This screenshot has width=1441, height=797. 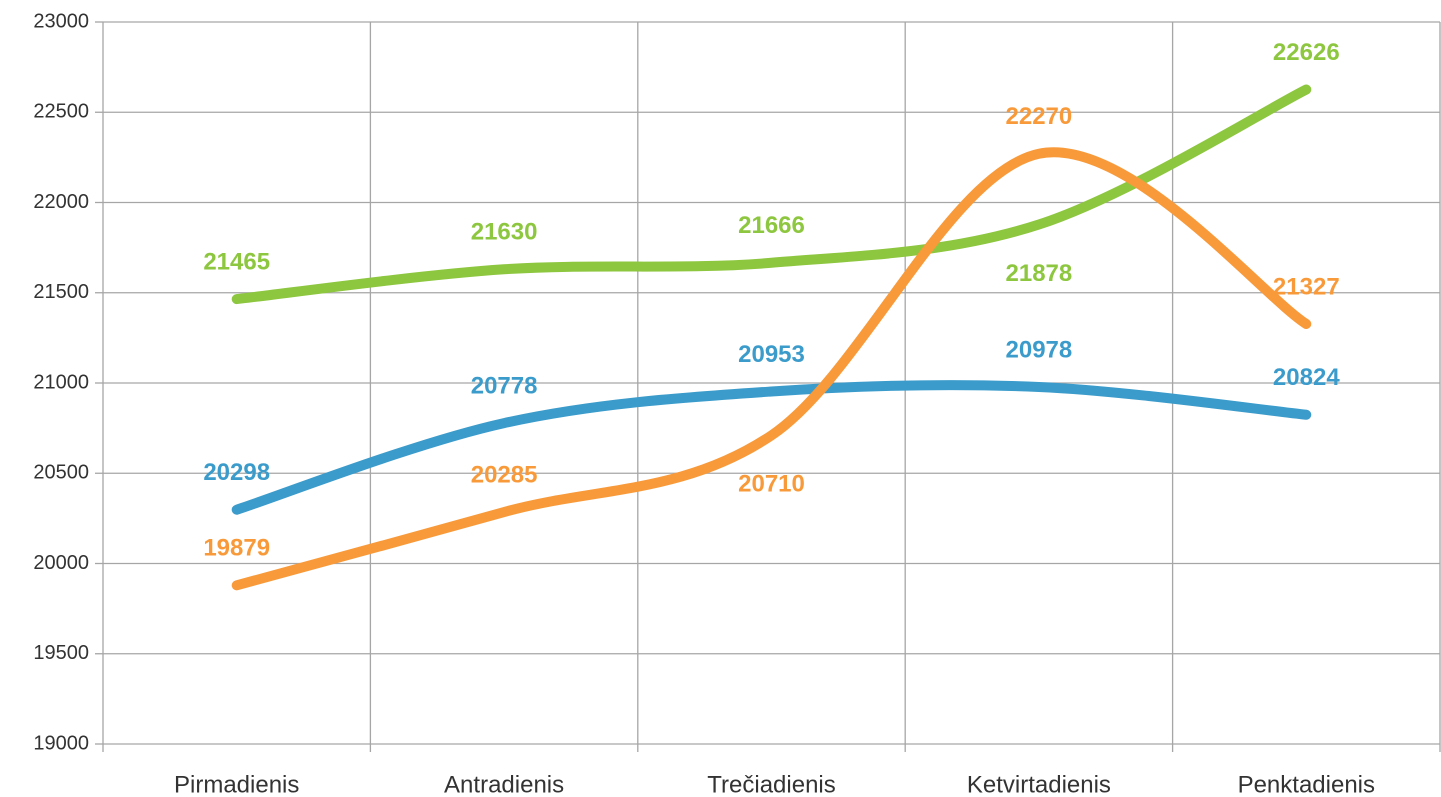 I want to click on y-tick-label: 19000, so click(x=61, y=743).